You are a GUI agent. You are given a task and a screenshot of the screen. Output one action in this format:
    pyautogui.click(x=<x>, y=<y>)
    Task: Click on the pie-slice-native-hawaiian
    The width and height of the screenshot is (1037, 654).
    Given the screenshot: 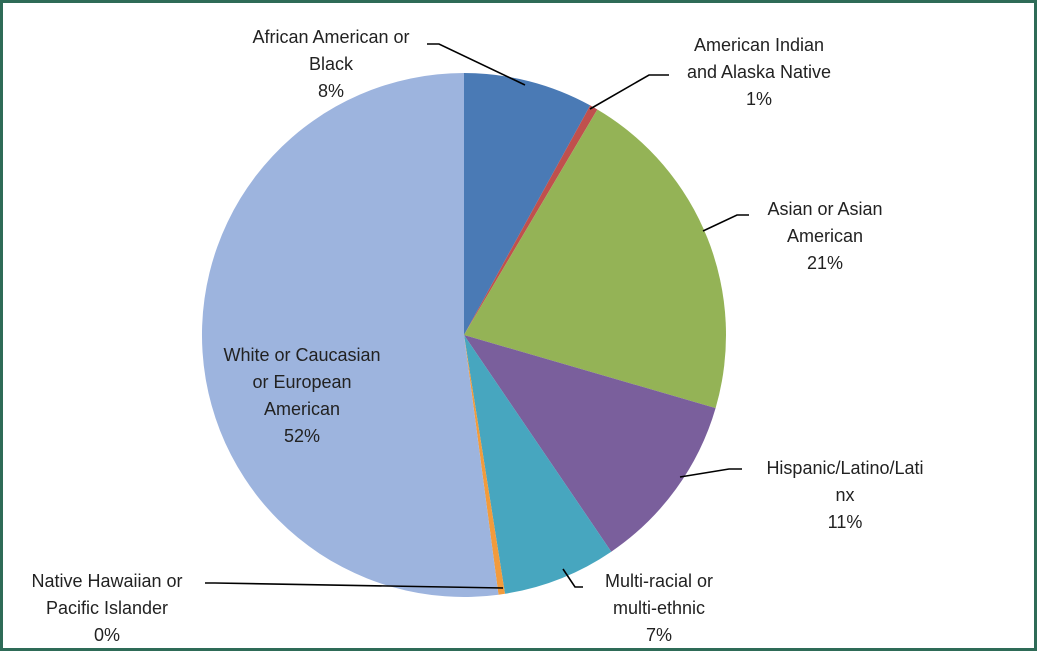 What is the action you would take?
    pyautogui.click(x=484, y=465)
    